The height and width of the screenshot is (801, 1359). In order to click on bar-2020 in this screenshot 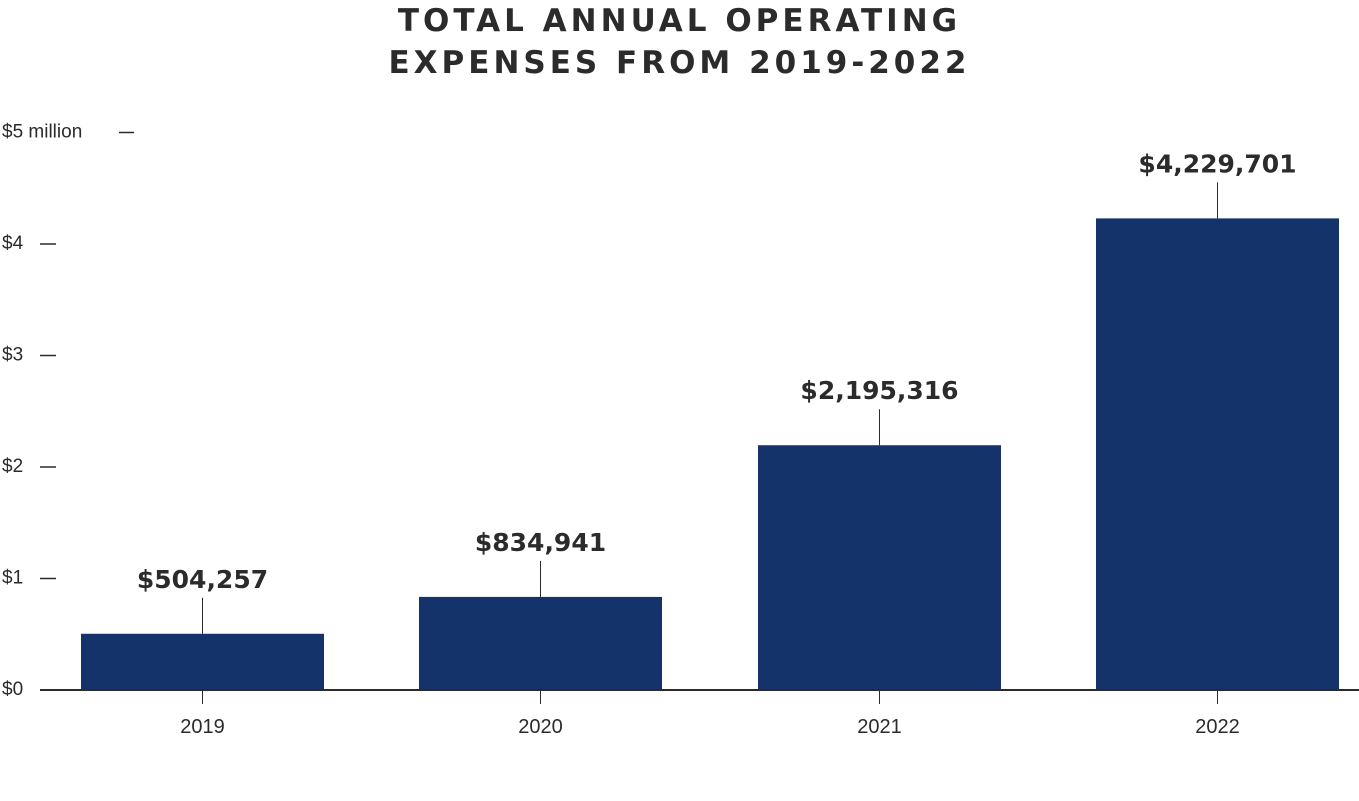, I will do `click(540, 643)`.